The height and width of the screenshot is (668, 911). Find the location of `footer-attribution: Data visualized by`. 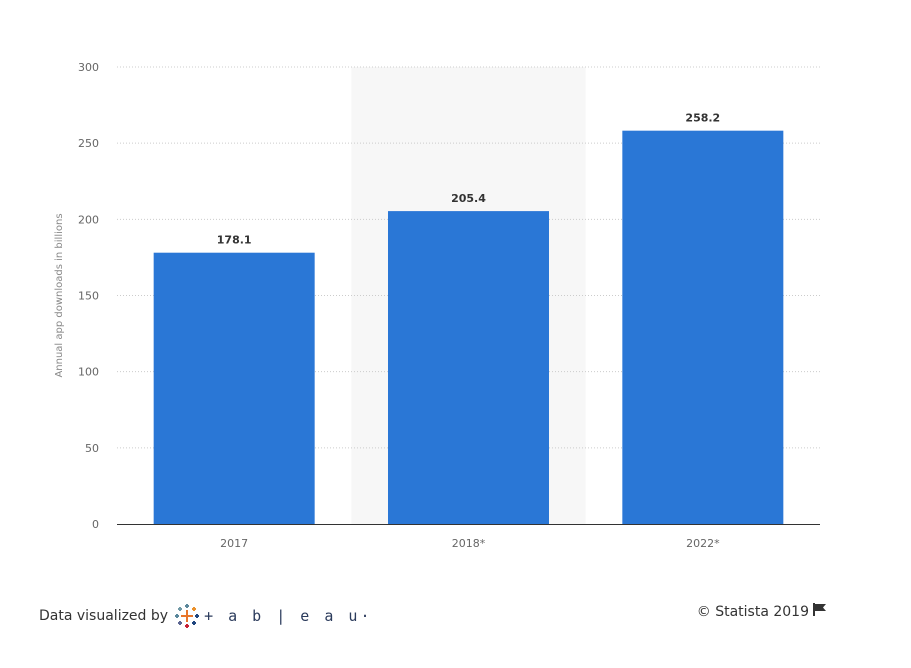

footer-attribution: Data visualized by is located at coordinates (206, 616).